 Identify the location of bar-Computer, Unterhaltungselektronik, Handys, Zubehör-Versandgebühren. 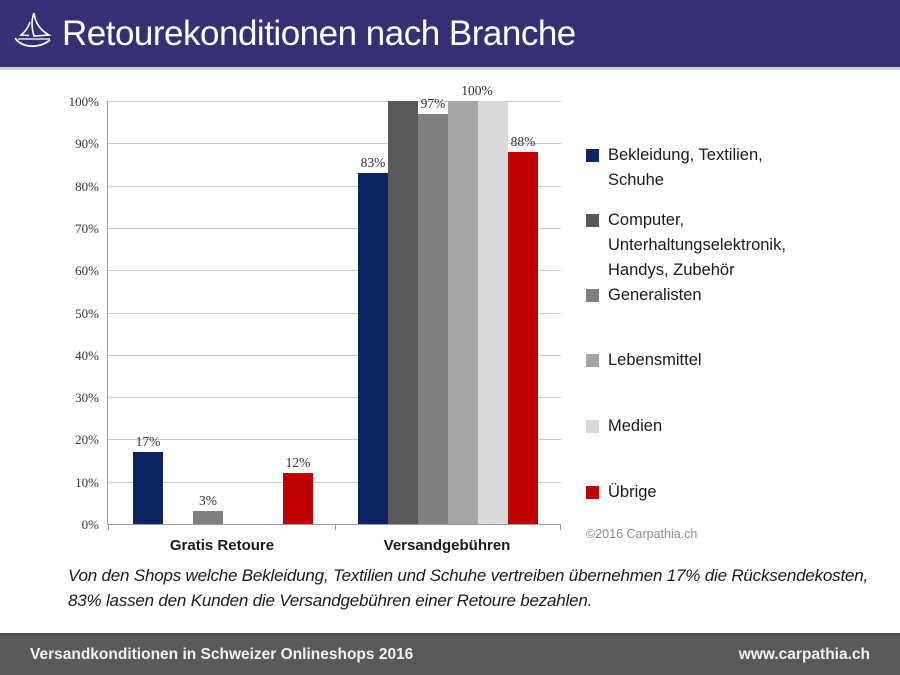
(403, 312).